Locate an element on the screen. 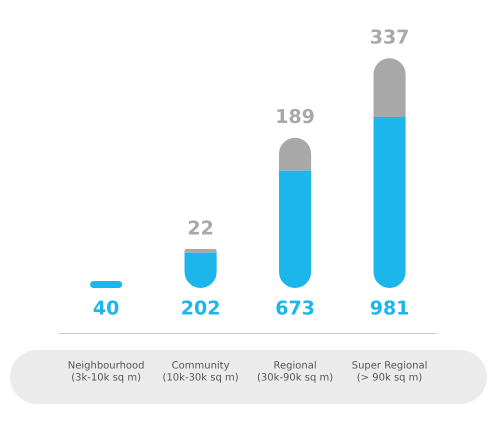  data-label: 337 is located at coordinates (390, 37).